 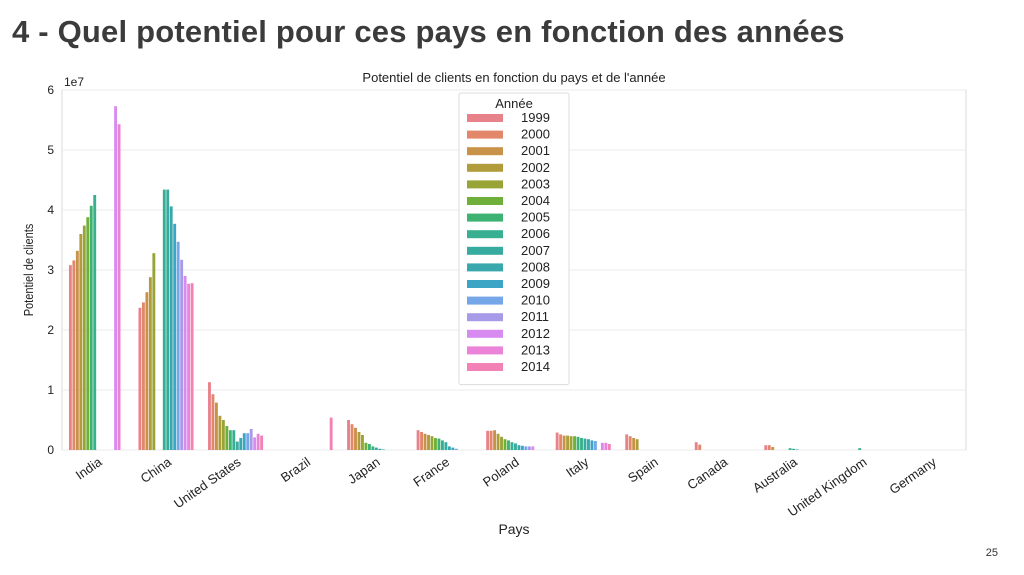 What do you see at coordinates (89, 468) in the screenshot?
I see `x-tick-label: India` at bounding box center [89, 468].